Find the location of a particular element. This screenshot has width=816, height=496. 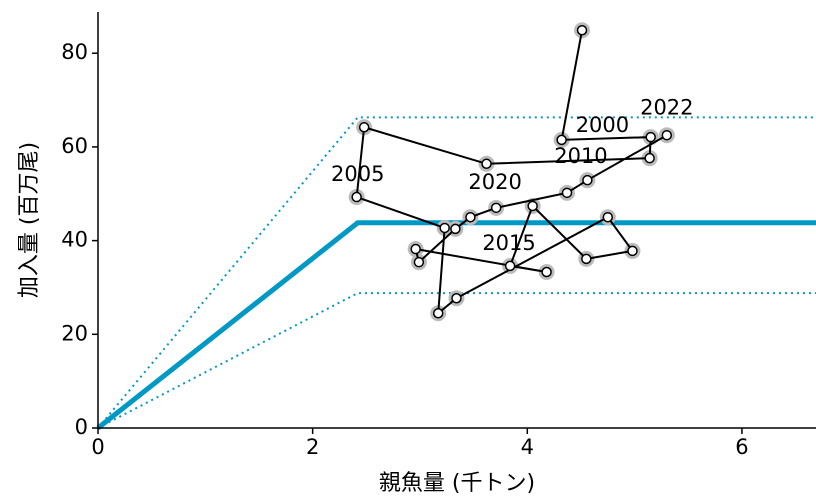

y-tick-label: 20 is located at coordinates (74, 333).